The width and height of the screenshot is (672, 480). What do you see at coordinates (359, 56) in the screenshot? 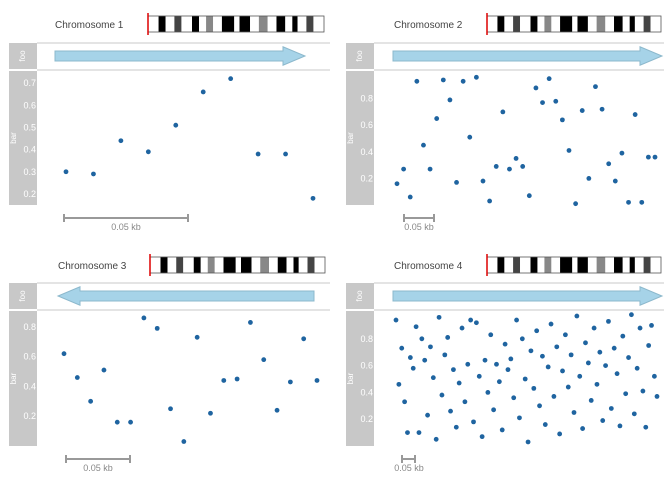
I see `track-label-foo: foo` at bounding box center [359, 56].